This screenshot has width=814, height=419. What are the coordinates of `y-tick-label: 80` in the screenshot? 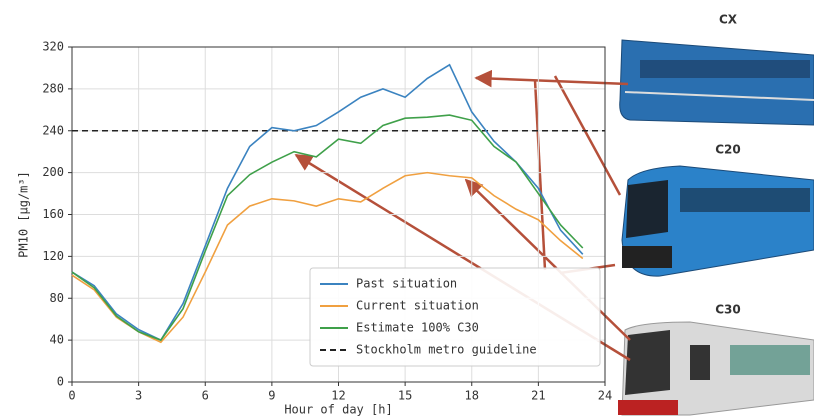 It's located at (57, 298).